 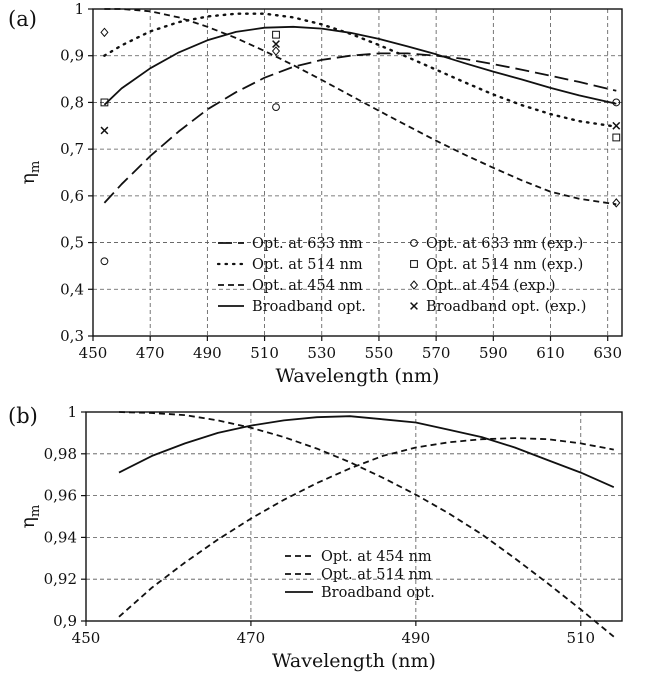 I want to click on series-line-opt-at-514-nm, so click(x=360, y=70).